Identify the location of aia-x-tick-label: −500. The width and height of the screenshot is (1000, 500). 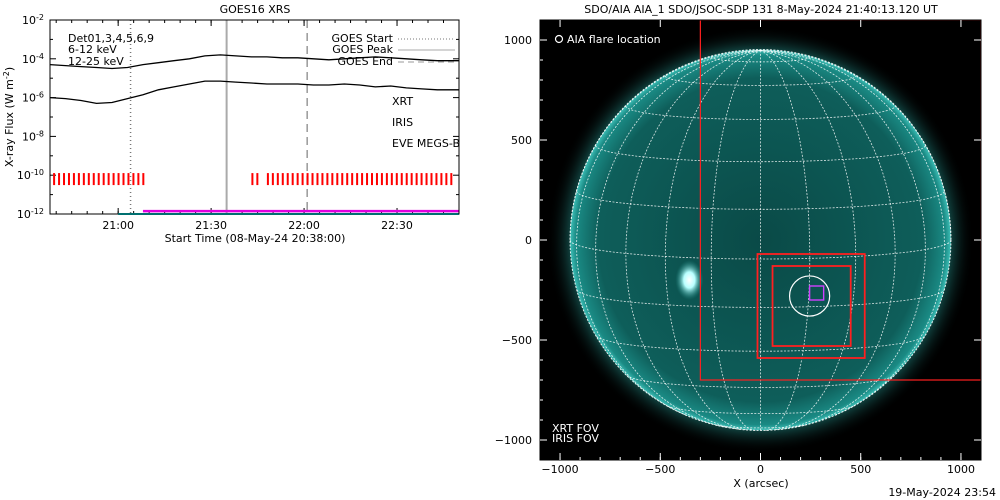
(660, 469).